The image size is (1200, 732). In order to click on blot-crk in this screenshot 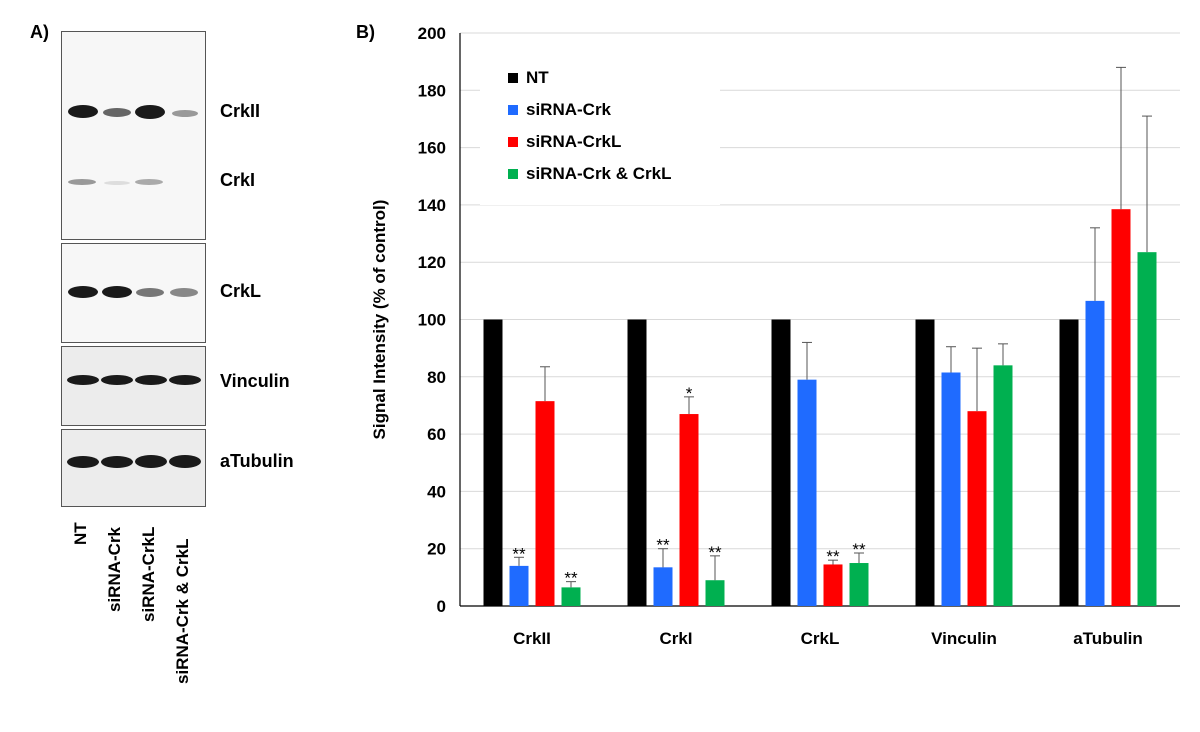, I will do `click(133, 135)`.